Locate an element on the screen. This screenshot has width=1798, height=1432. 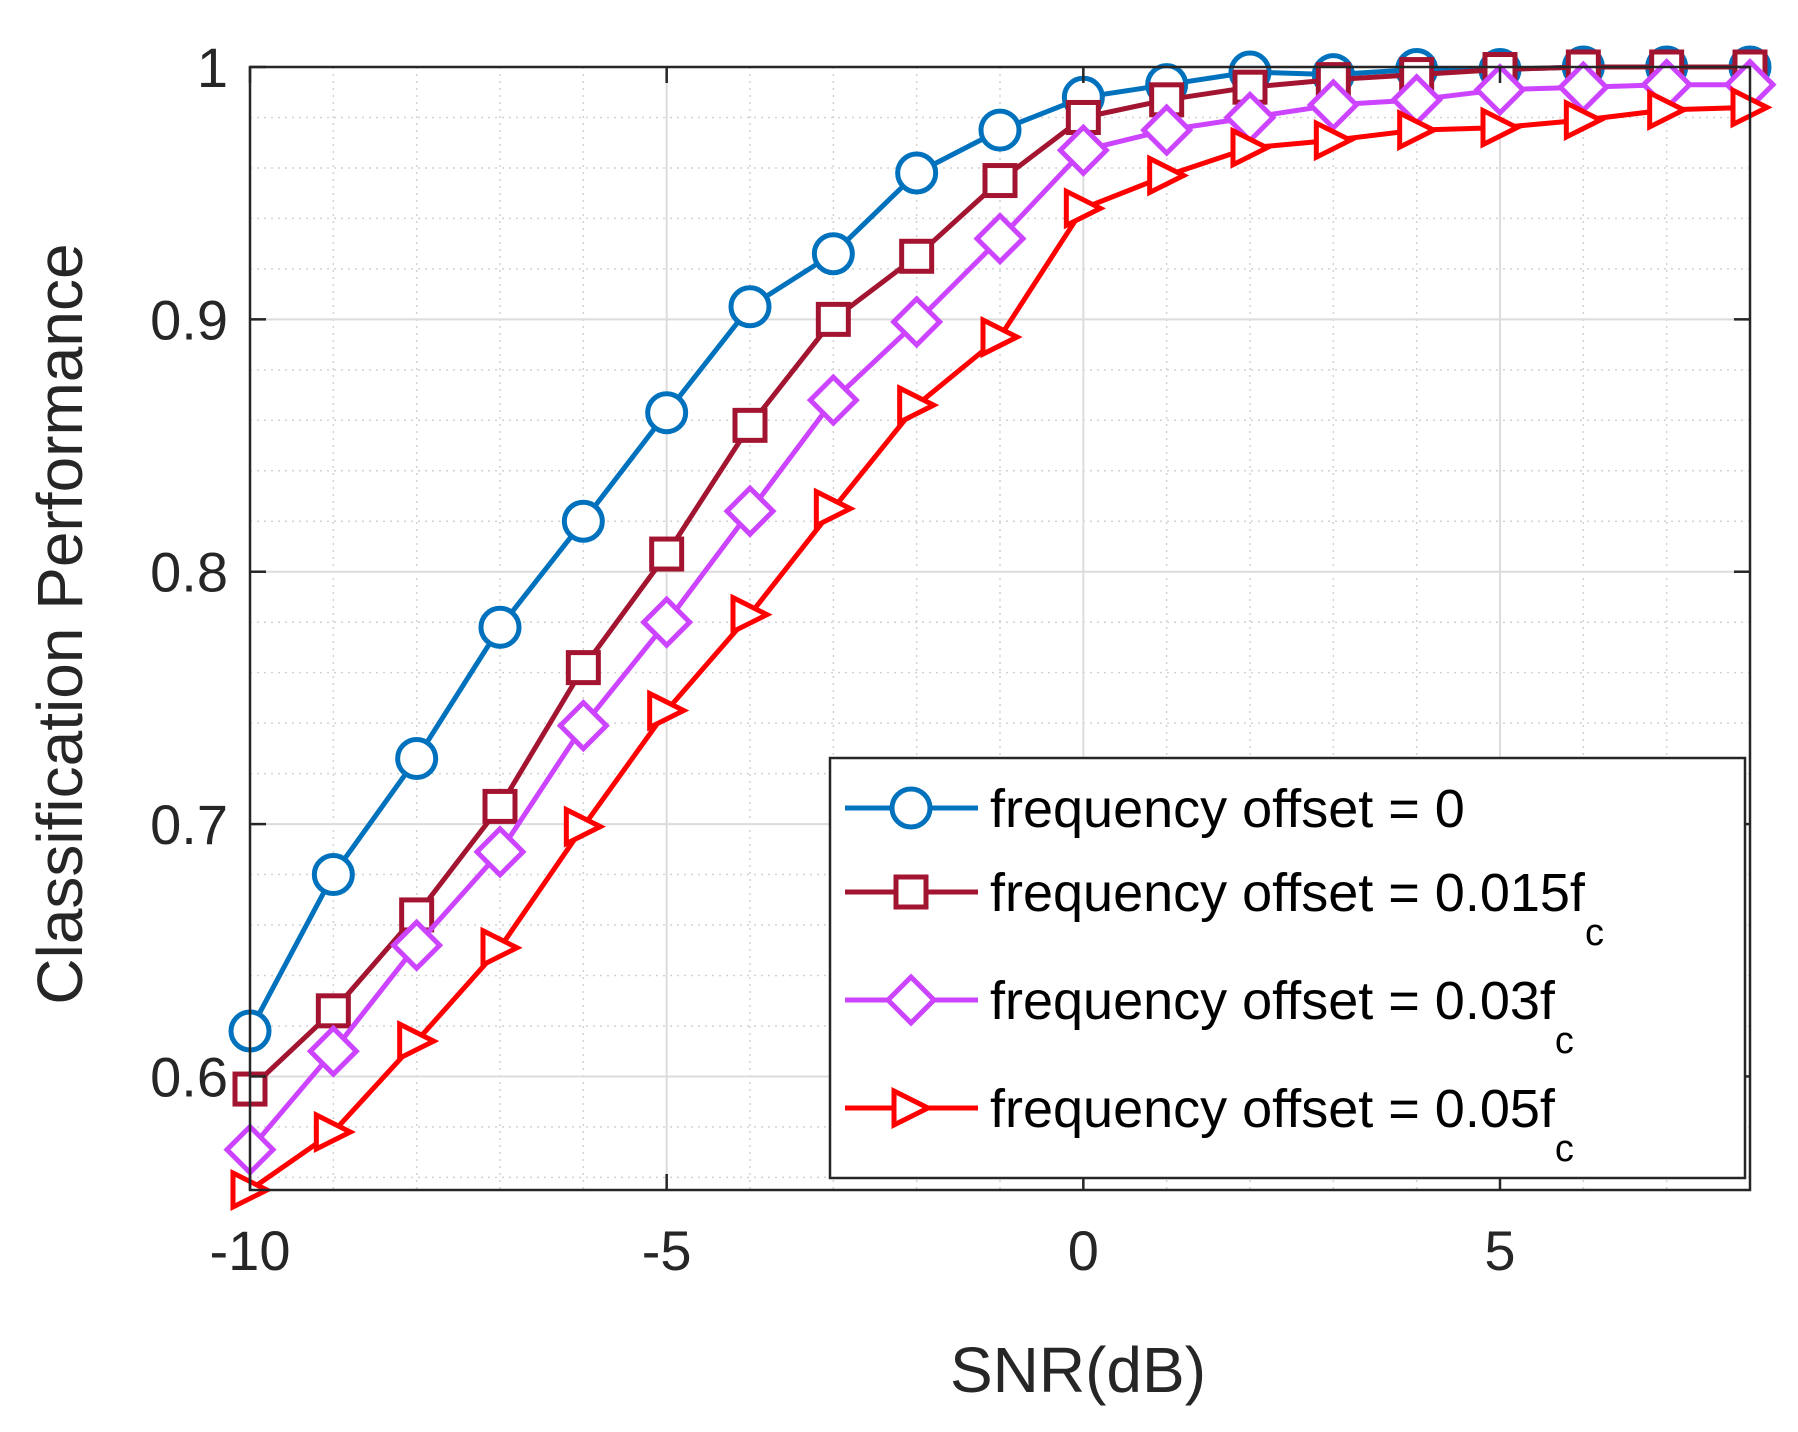
legend-label: frequency offset = 0 is located at coordinates (1227, 809).